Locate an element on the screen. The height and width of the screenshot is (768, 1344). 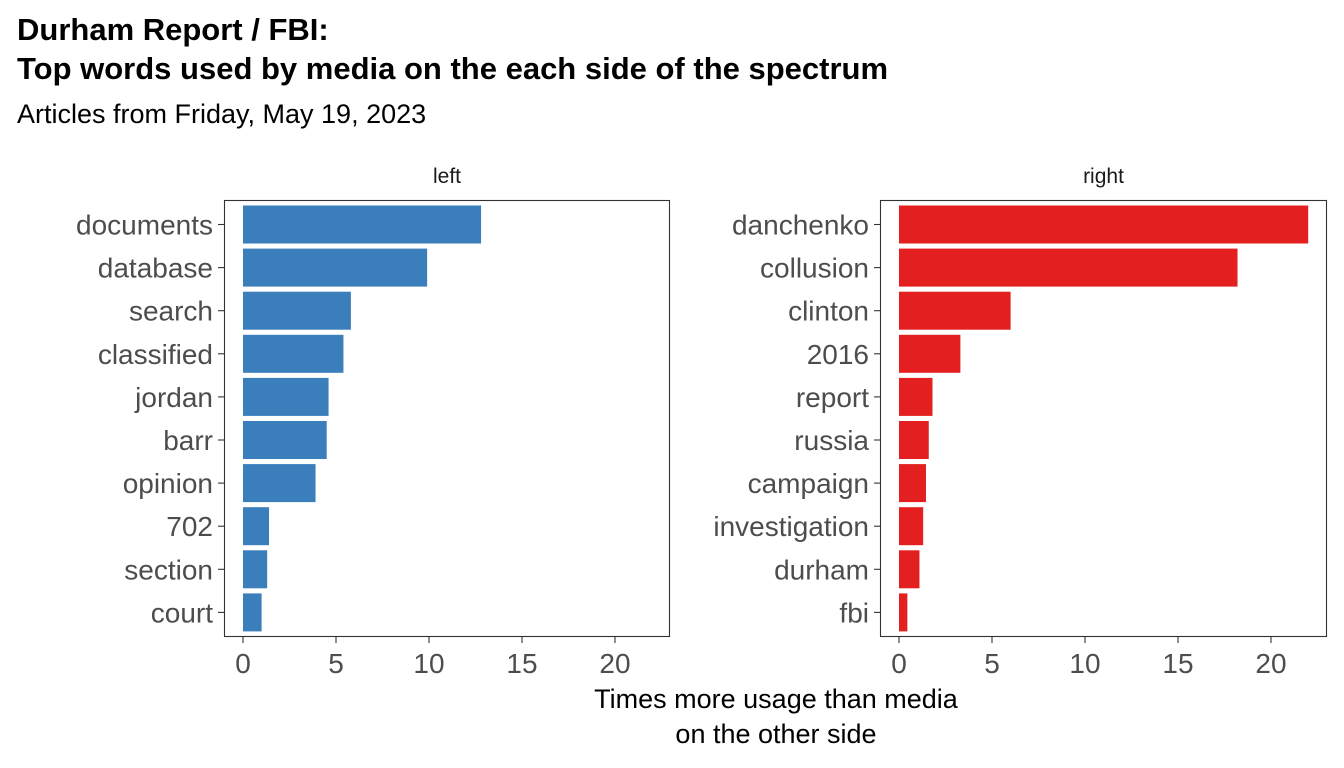
bar-left-opinion is located at coordinates (279, 483).